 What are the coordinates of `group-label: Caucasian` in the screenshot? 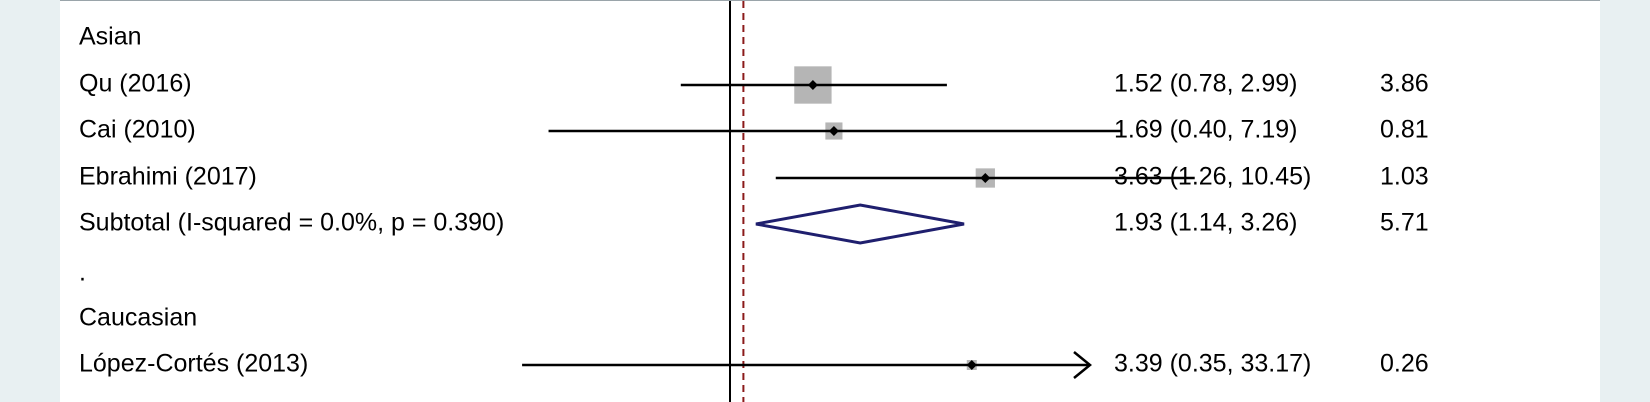 It's located at (138, 318).